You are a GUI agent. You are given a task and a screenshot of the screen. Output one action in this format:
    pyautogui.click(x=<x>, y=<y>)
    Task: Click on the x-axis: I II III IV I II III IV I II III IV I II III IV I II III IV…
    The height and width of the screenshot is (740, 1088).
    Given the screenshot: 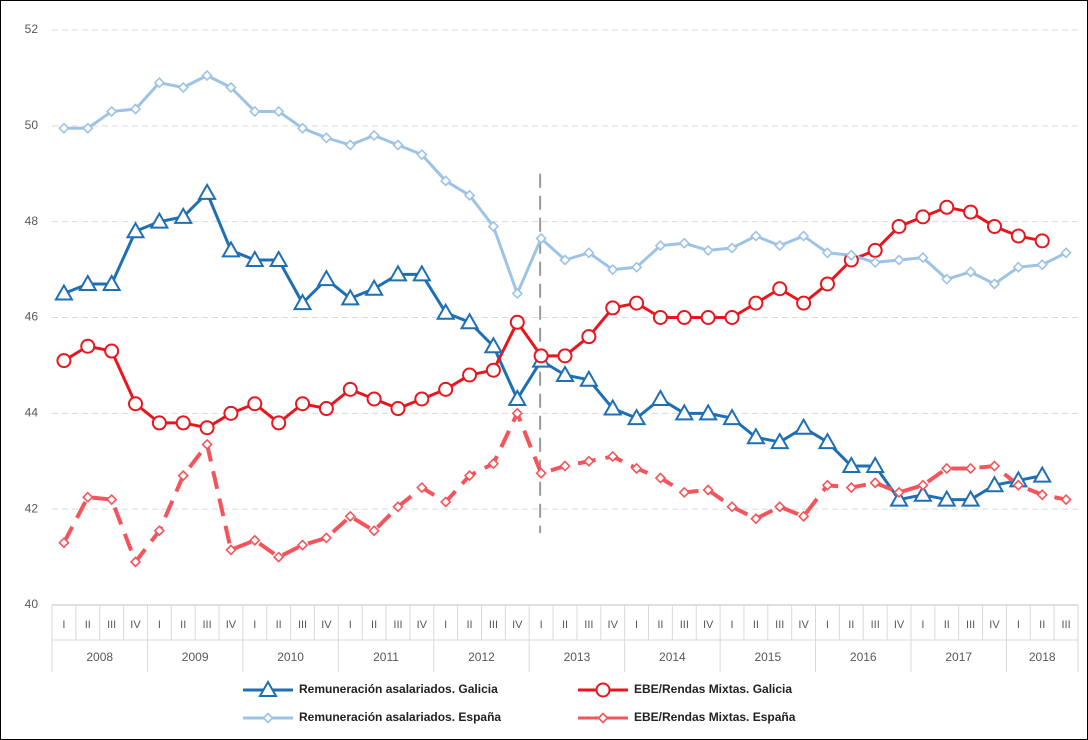 What is the action you would take?
    pyautogui.click(x=565, y=638)
    